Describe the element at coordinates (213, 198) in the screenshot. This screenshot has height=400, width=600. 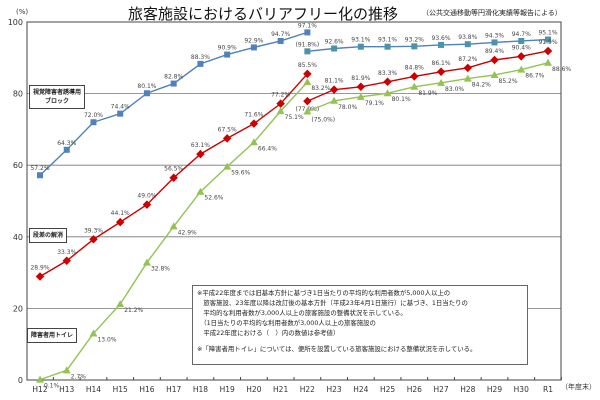
I see `data-label: 52.6%` at that location.